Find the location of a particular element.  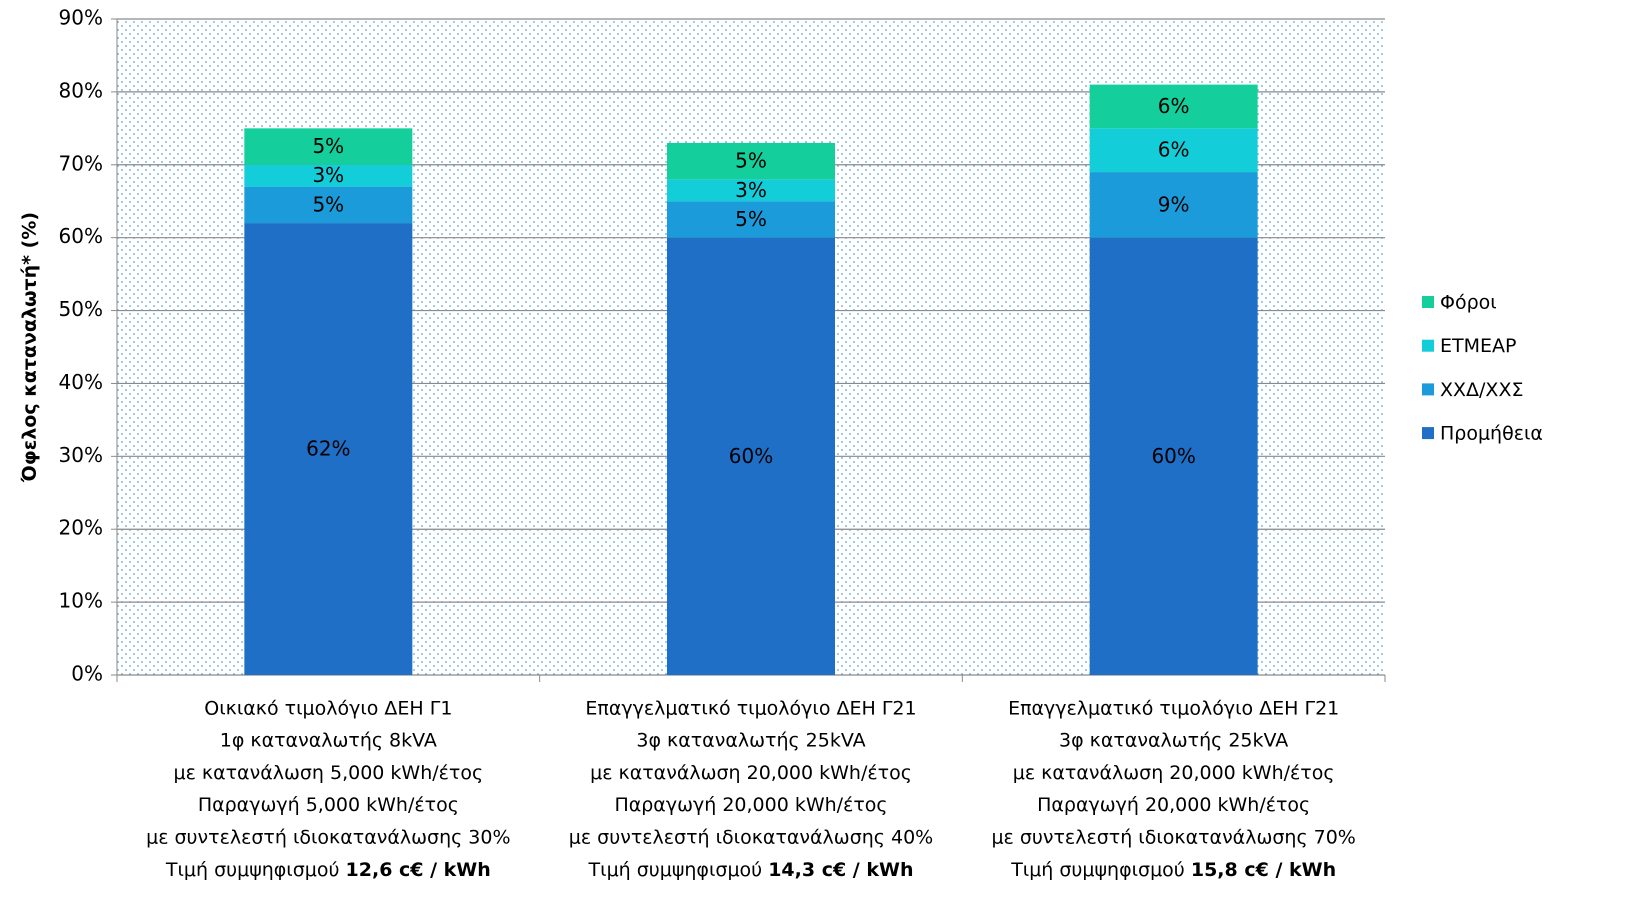

price: 15,8 c€ / kWh is located at coordinates (1263, 870).